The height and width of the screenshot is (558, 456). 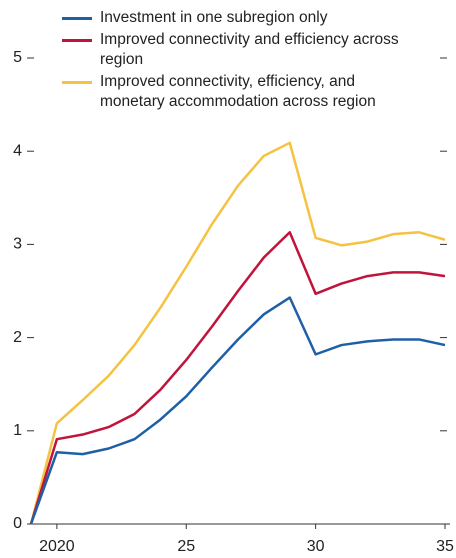 I want to click on x-tick-label: 2020, so click(x=57, y=546).